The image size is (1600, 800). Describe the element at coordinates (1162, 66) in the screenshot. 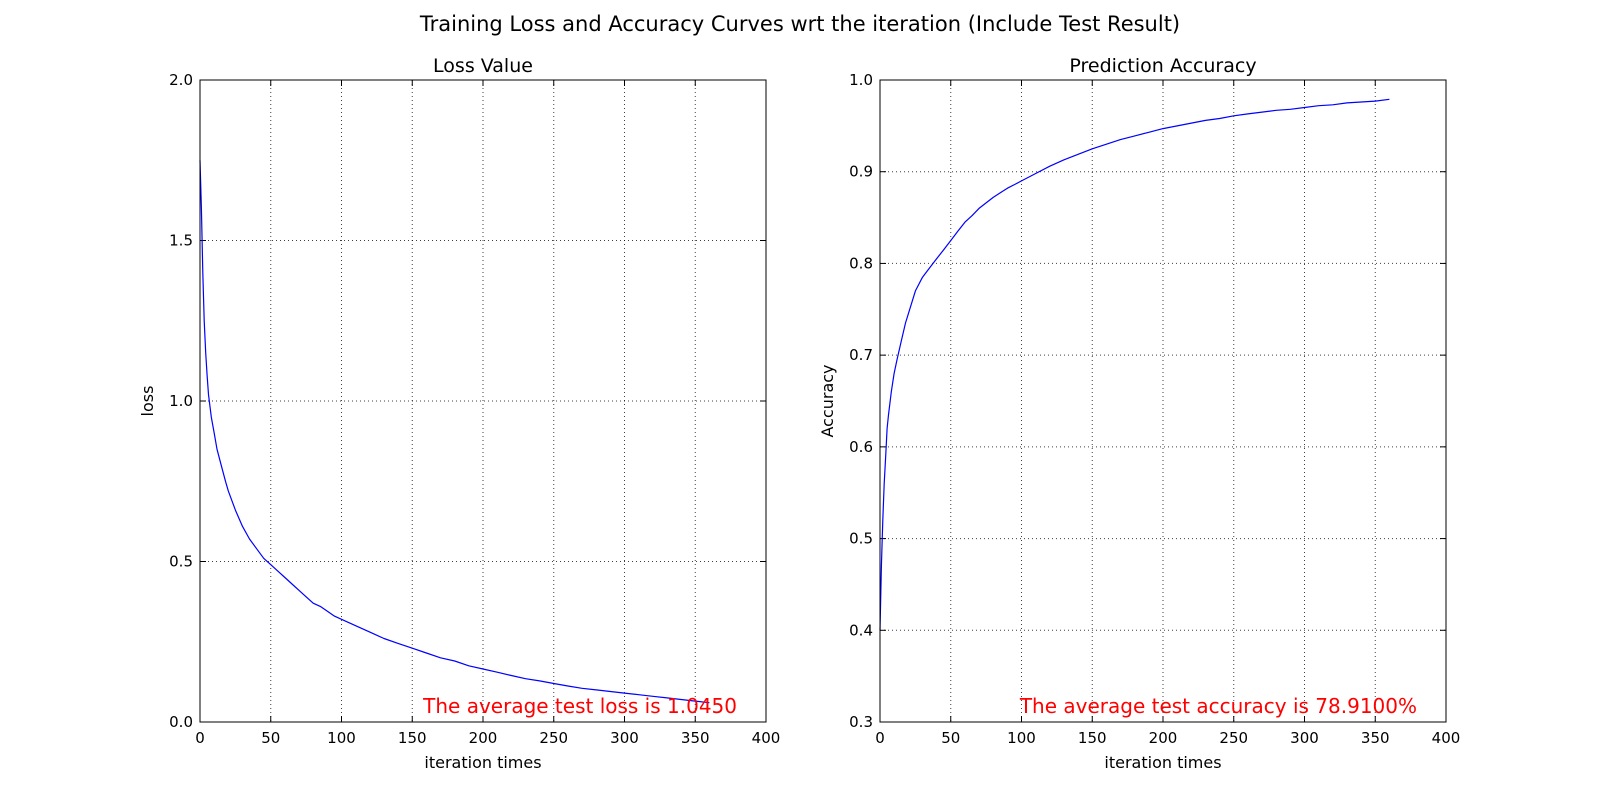

I see `panel-title: Prediction Accuracy` at that location.